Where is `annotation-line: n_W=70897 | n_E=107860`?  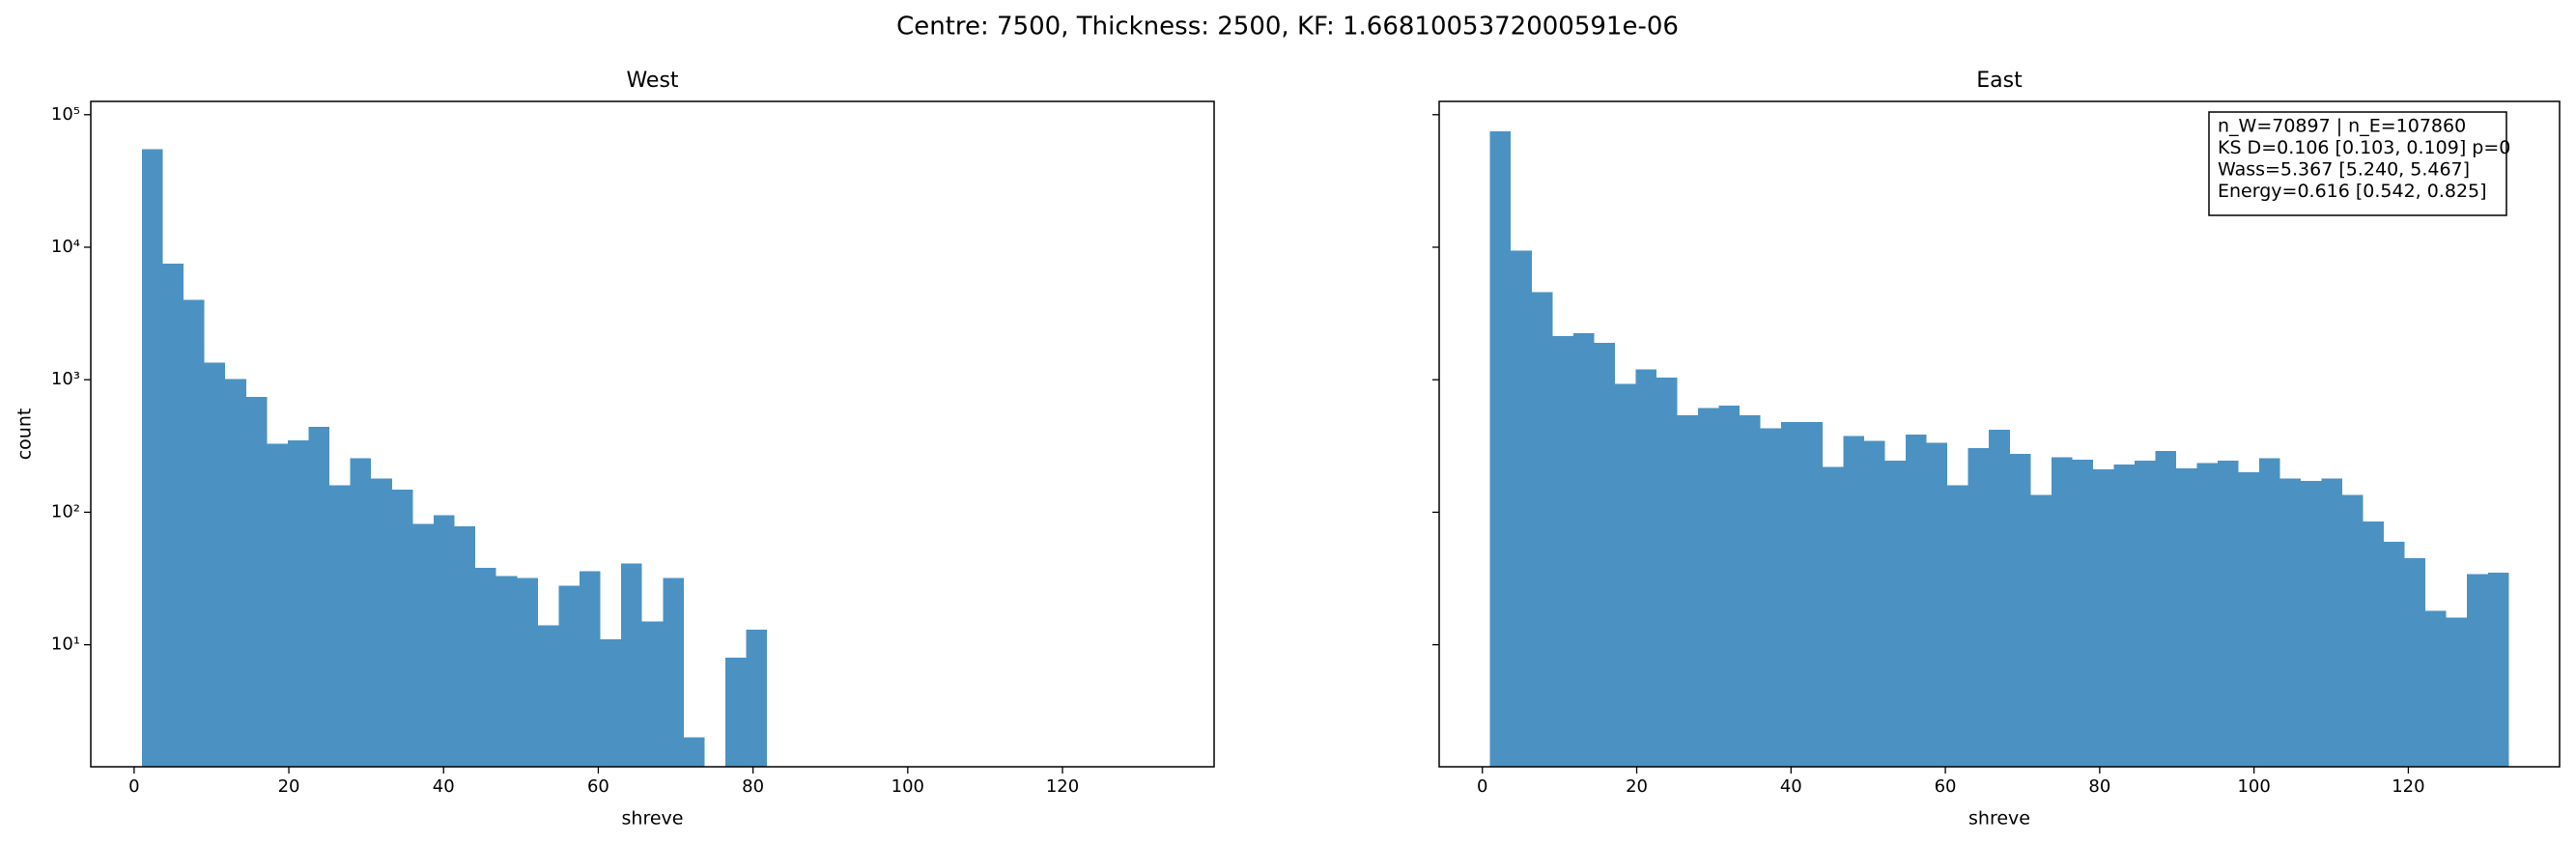 annotation-line: n_W=70897 | n_E=107860 is located at coordinates (2342, 127).